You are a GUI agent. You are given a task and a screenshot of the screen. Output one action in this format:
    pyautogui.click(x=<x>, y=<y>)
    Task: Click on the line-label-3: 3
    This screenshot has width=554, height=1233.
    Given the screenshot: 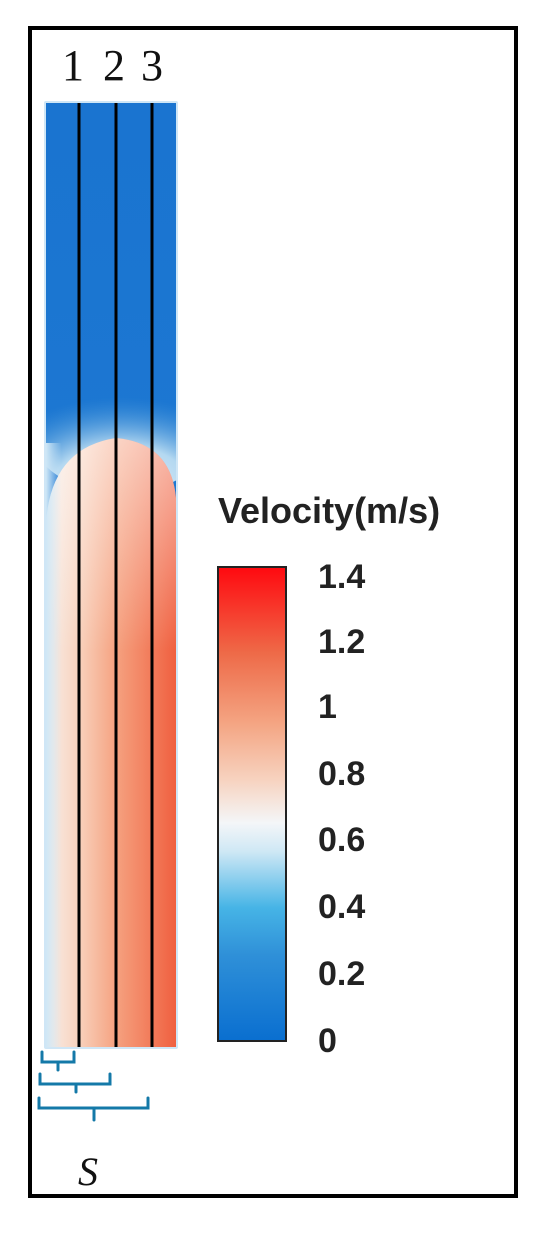 What is the action you would take?
    pyautogui.click(x=152, y=65)
    